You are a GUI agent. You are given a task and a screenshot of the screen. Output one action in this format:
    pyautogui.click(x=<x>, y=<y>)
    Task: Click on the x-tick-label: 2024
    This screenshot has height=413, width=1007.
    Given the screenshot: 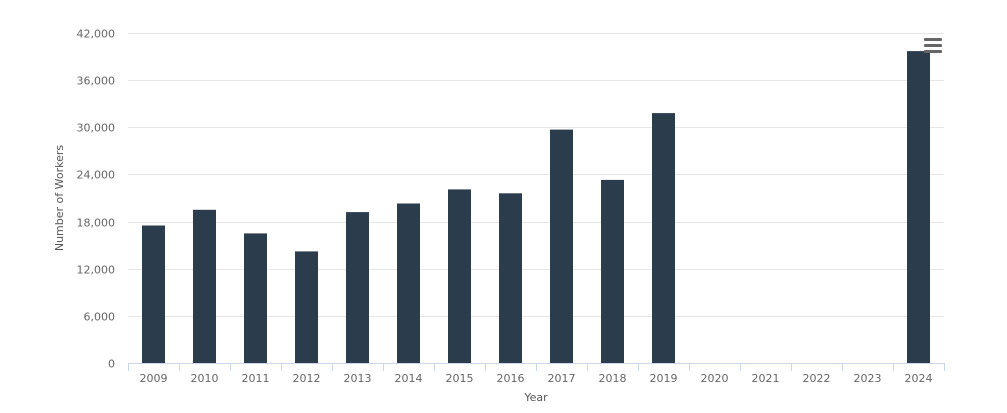 What is the action you would take?
    pyautogui.click(x=919, y=378)
    